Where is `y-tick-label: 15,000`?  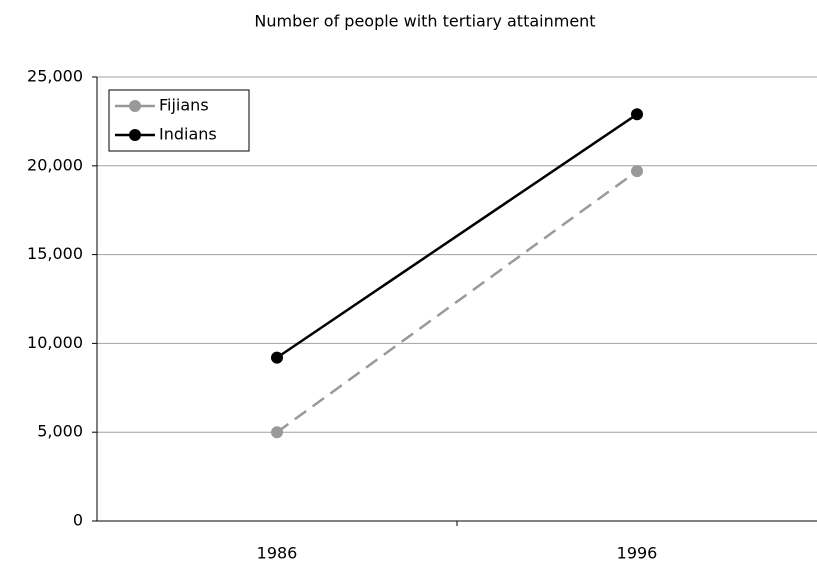 y-tick-label: 15,000 is located at coordinates (55, 253).